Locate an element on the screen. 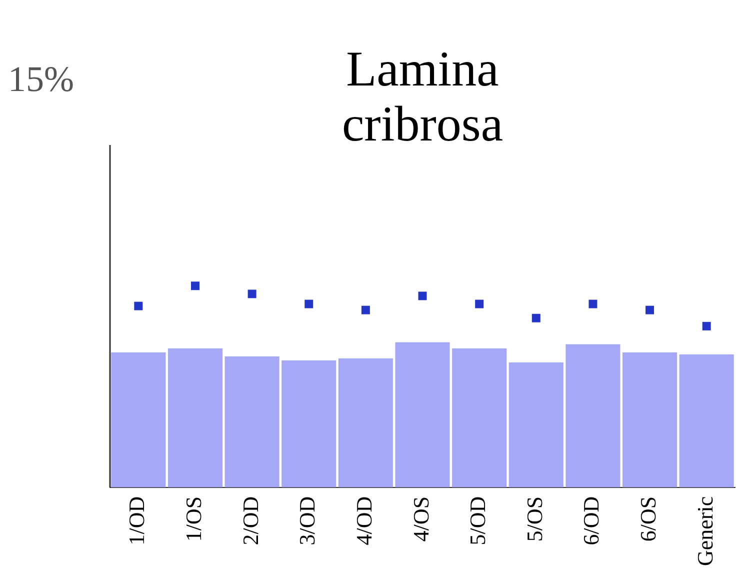 The image size is (750, 574). x-tick-label: 5/OD is located at coordinates (477, 521).